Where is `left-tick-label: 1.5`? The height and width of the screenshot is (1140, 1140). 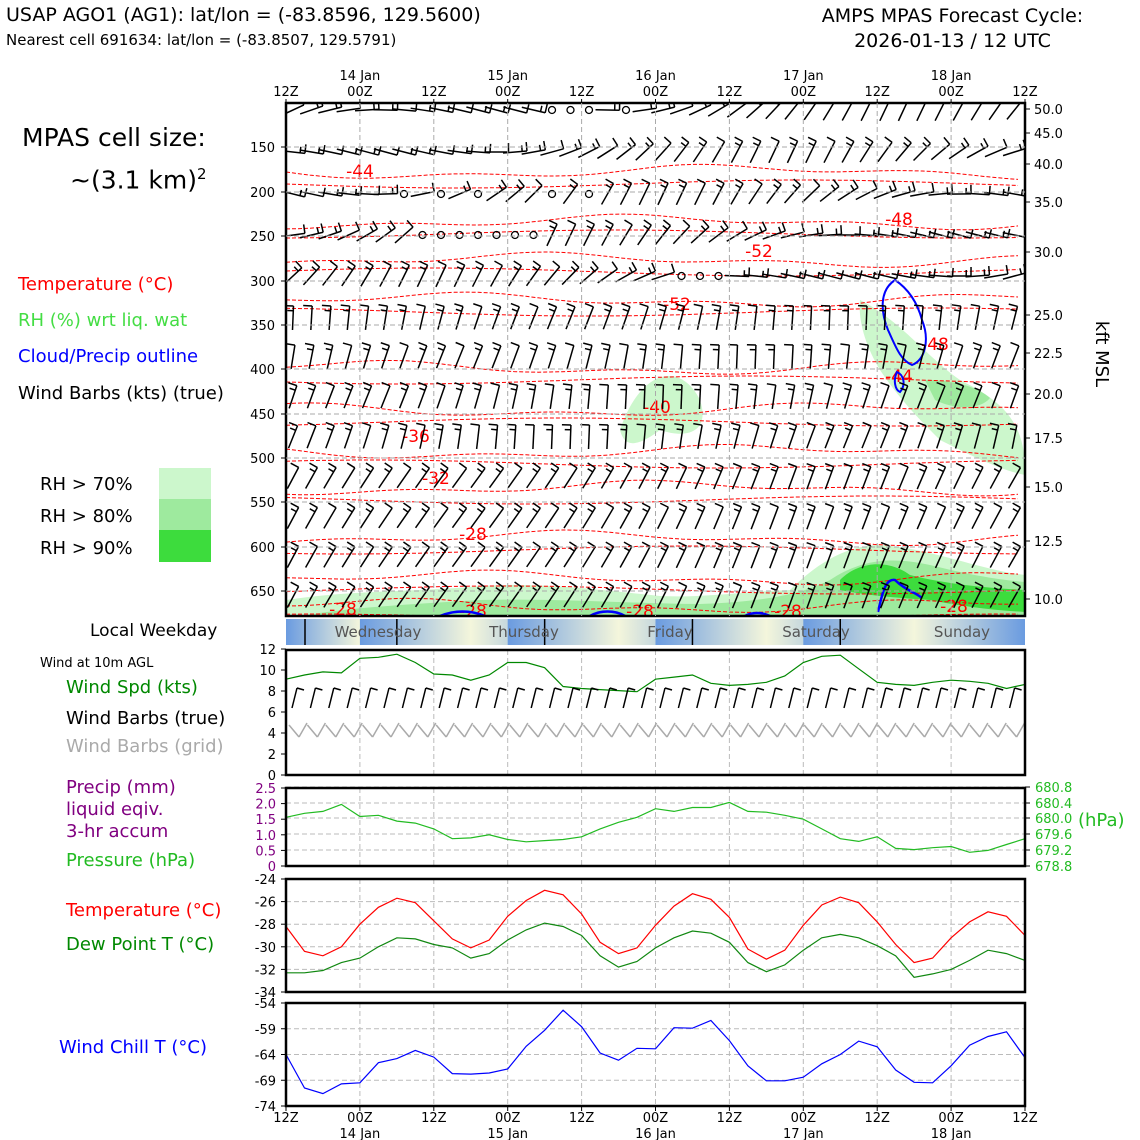
left-tick-label: 1.5 is located at coordinates (265, 820).